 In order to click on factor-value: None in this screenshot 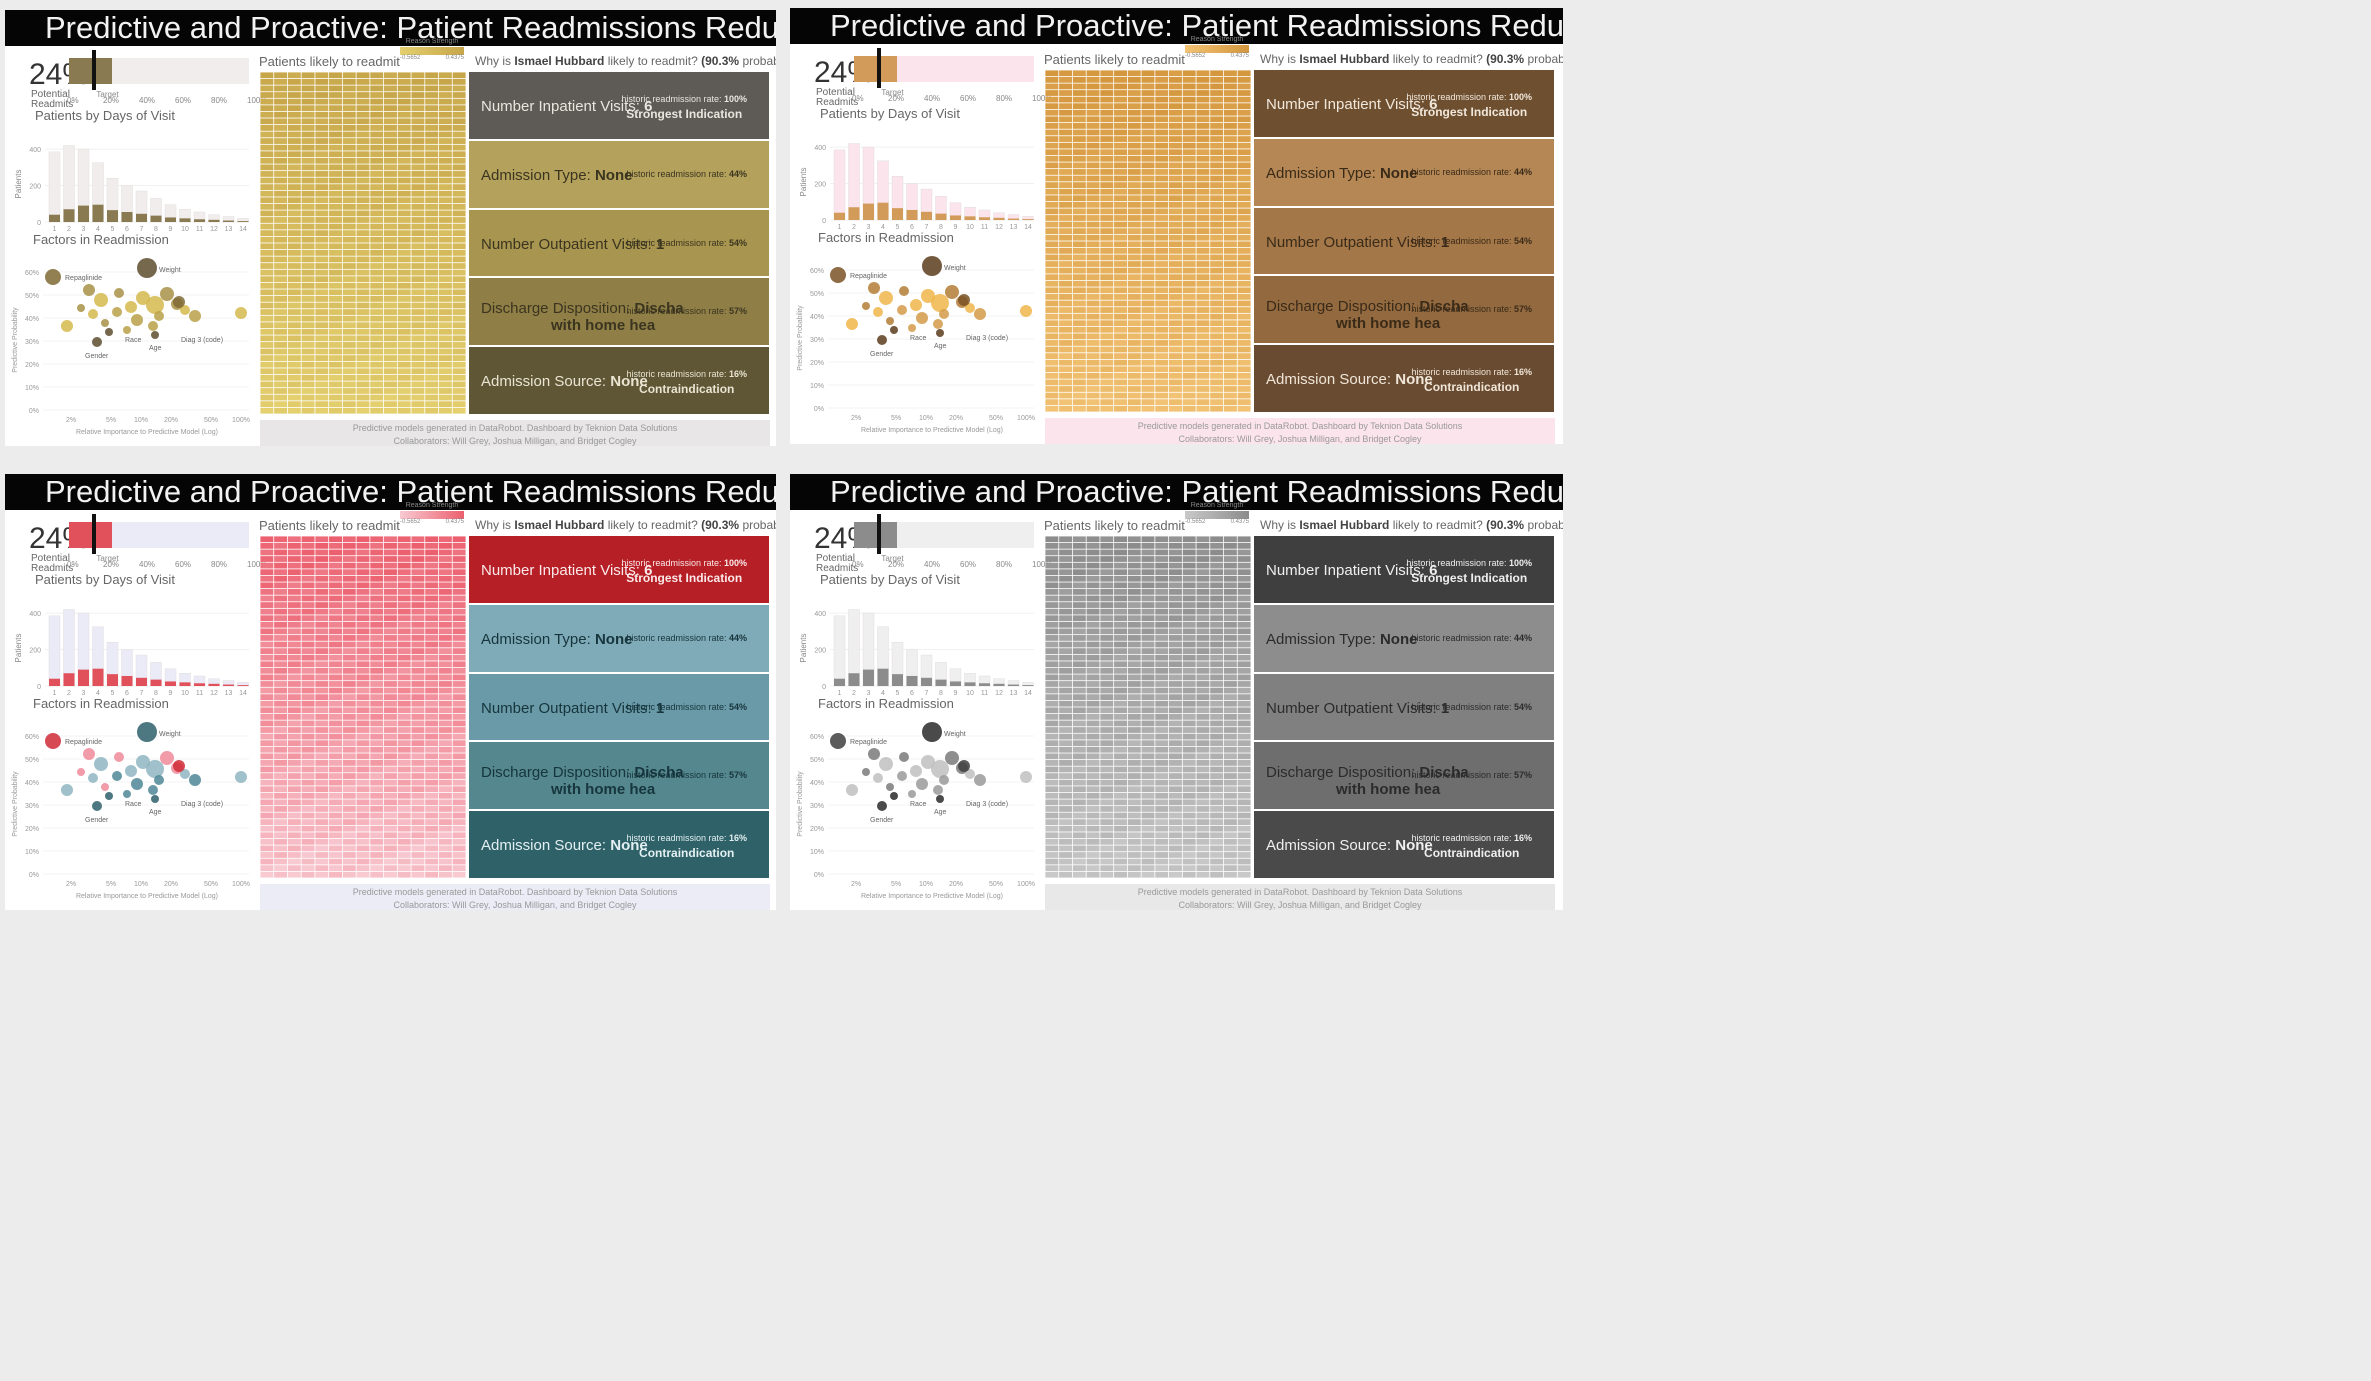, I will do `click(1398, 173)`.